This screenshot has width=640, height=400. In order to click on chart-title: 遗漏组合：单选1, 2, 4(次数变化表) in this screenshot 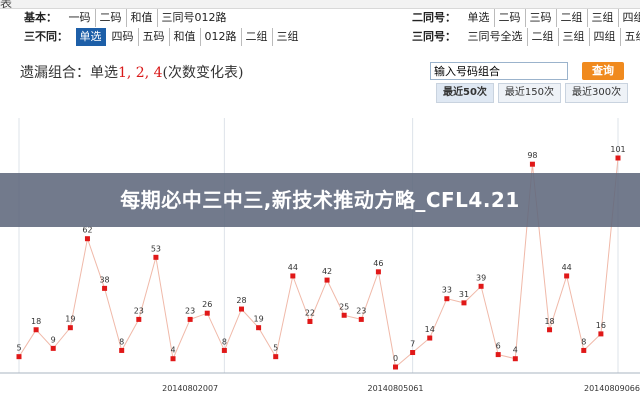, I will do `click(131, 72)`.